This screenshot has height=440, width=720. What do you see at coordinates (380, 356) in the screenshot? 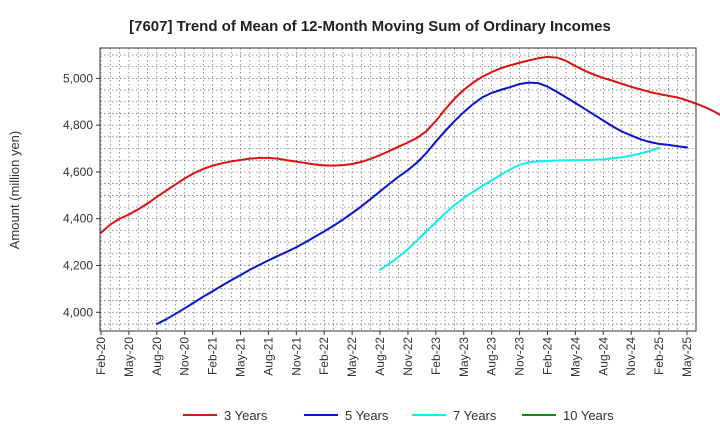
I see `x-tick-label: Aug-22` at bounding box center [380, 356].